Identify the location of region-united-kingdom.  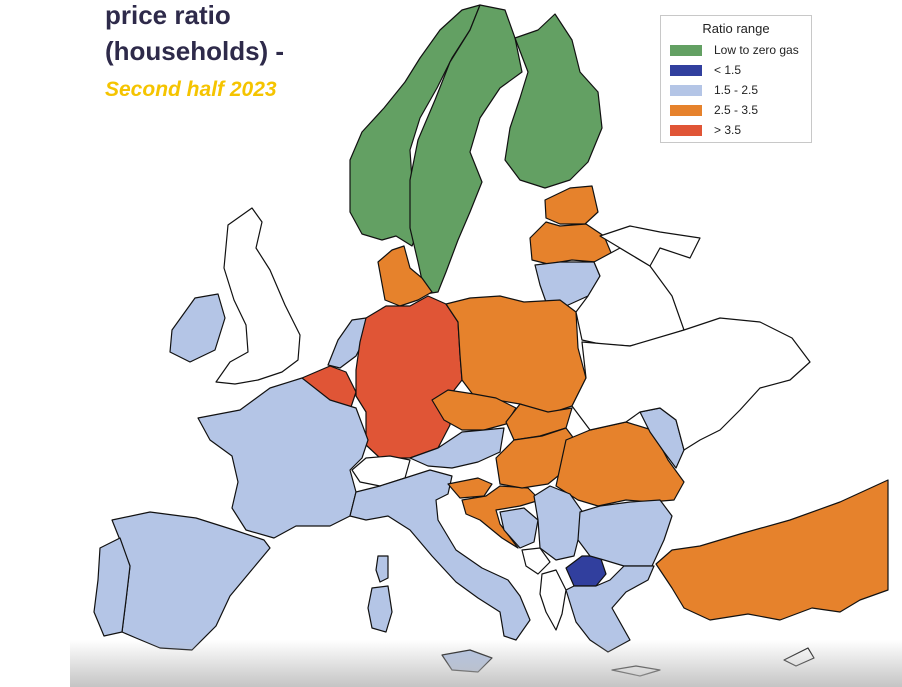
(258, 296).